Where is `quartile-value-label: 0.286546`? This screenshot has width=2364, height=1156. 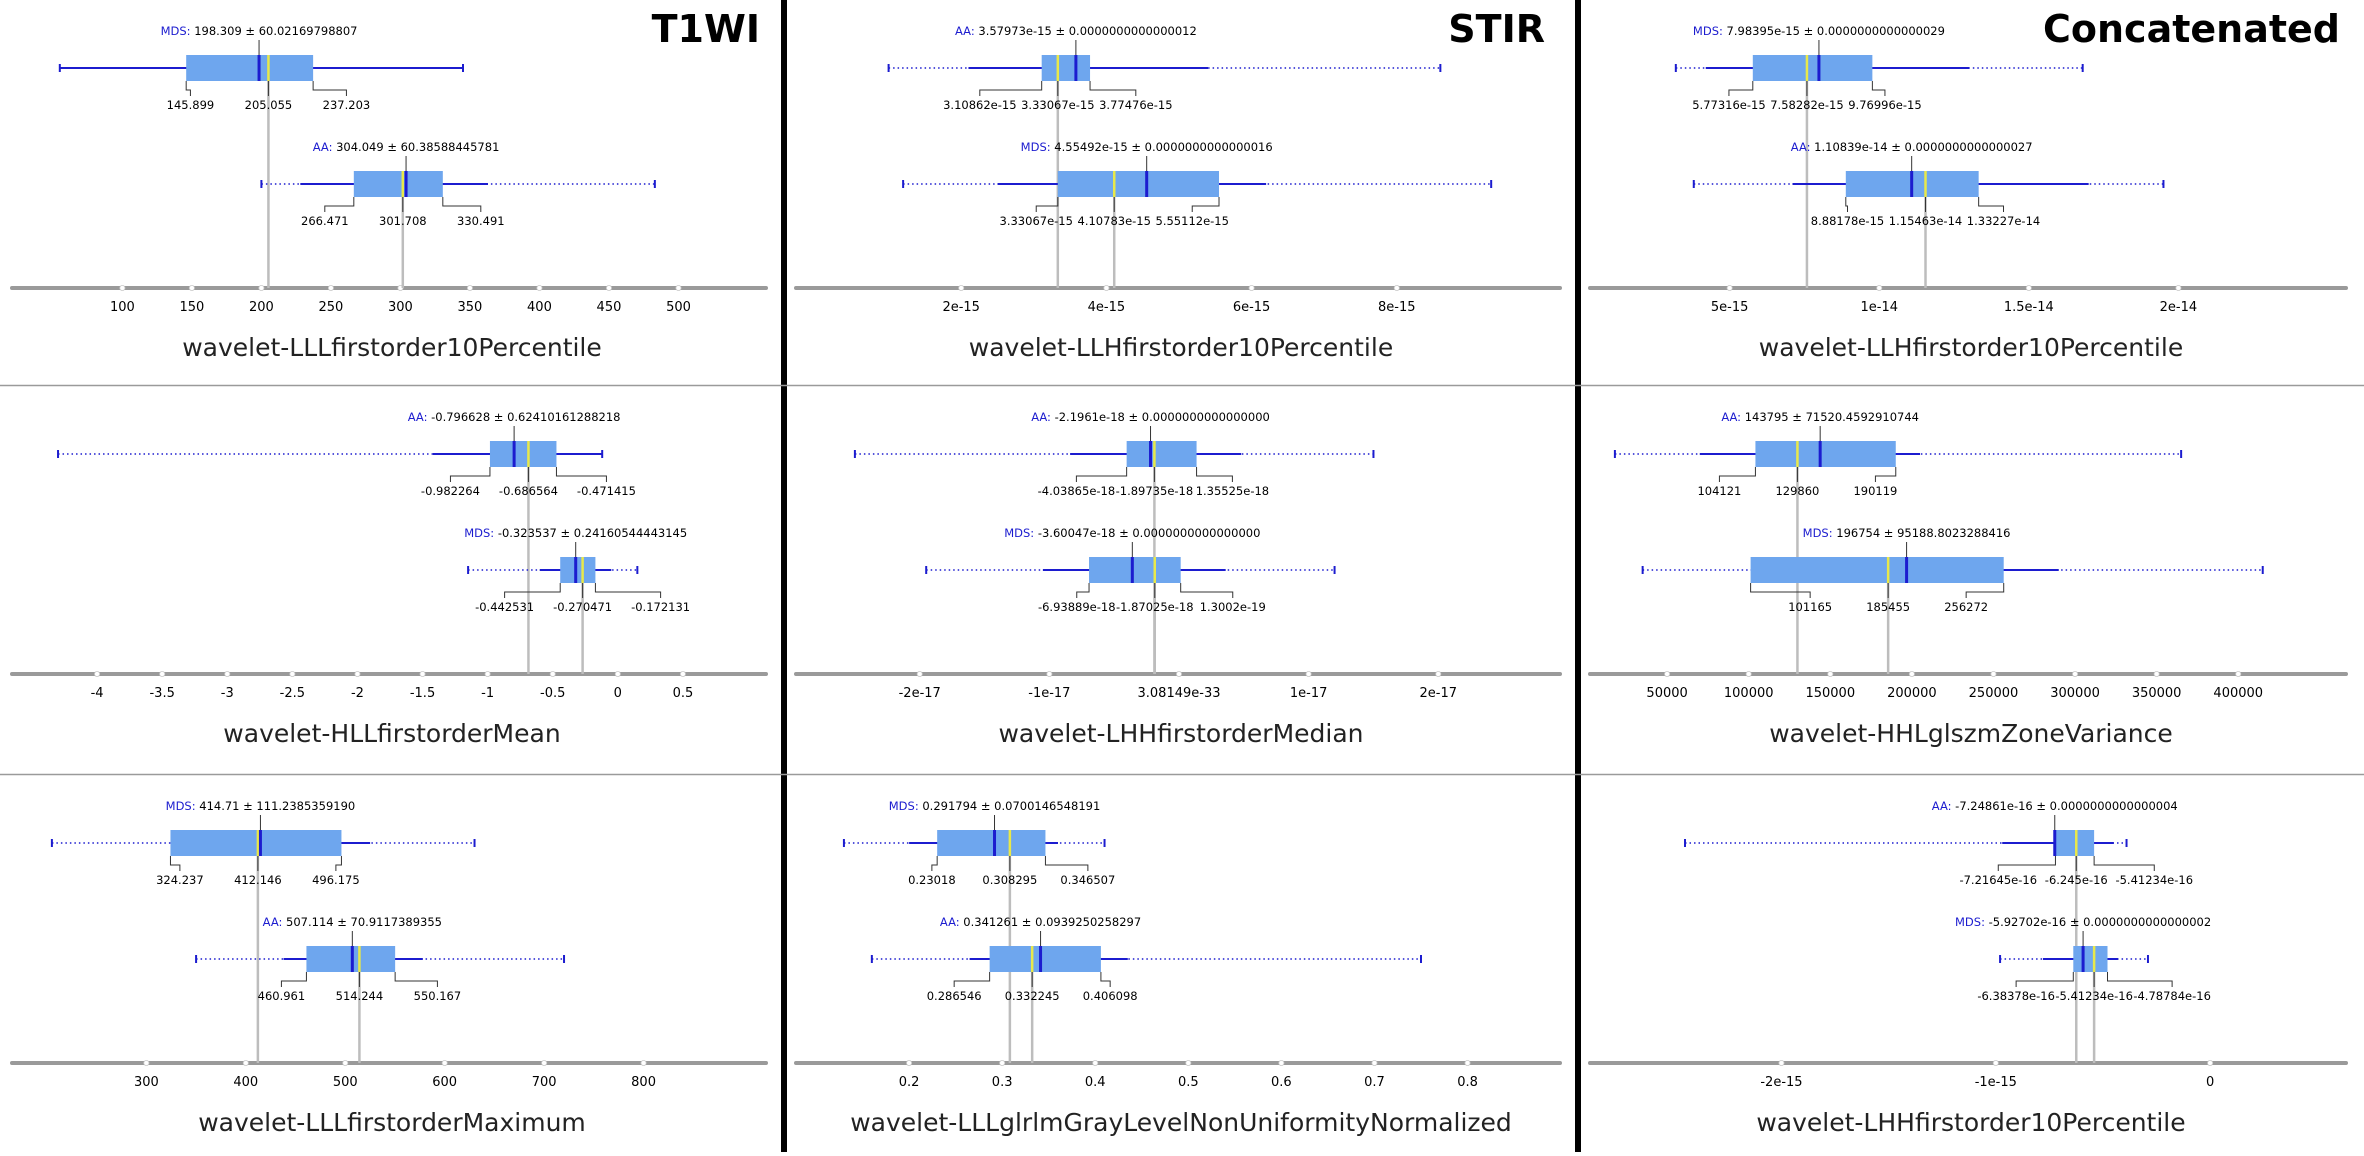
quartile-value-label: 0.286546 is located at coordinates (954, 996).